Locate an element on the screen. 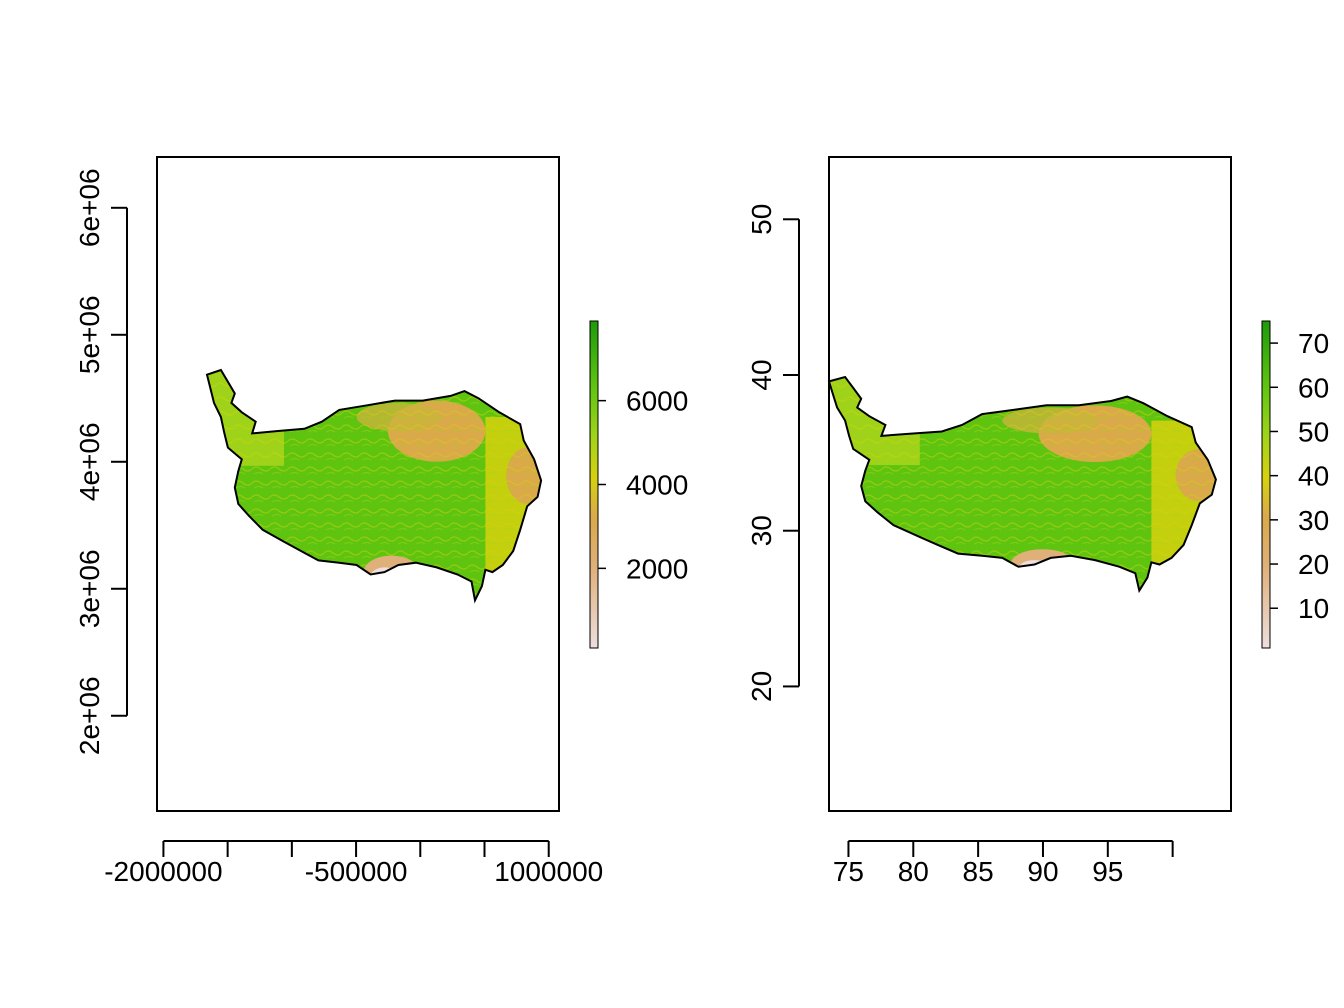 The width and height of the screenshot is (1344, 1008). x-tick-label: 85 is located at coordinates (978, 871).